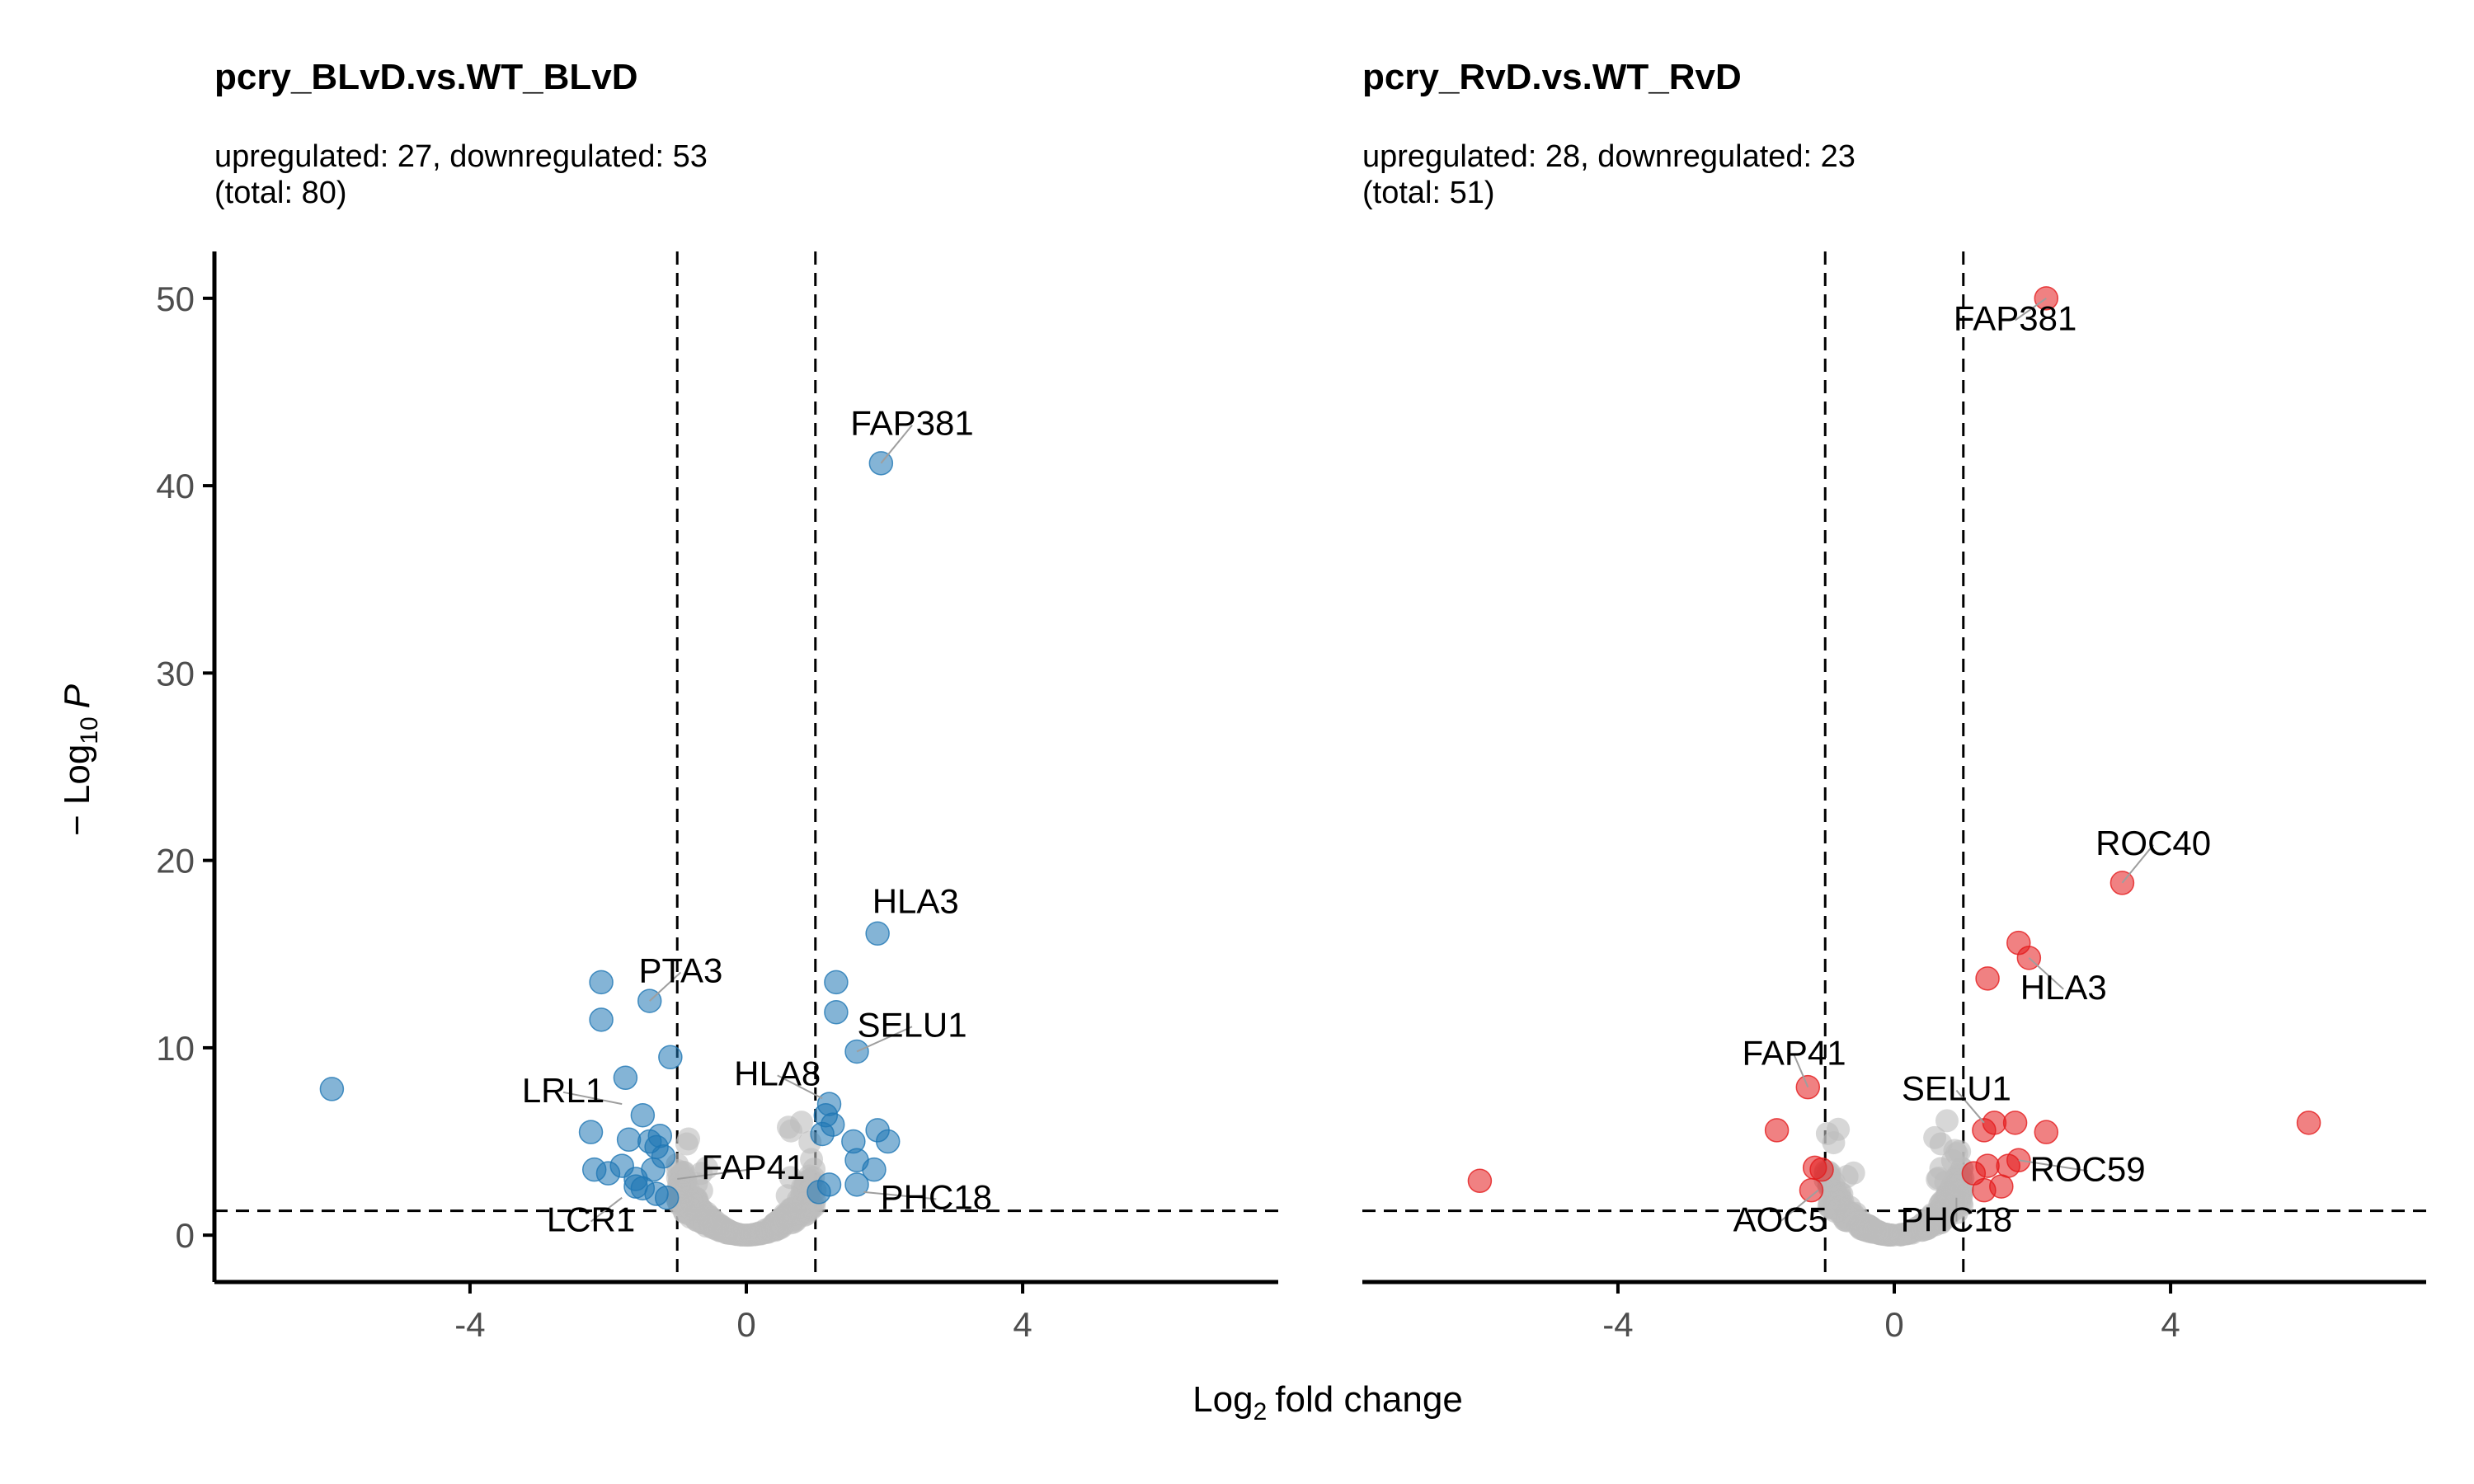 This screenshot has width=2474, height=1484. I want to click on gene-label: ROC59, so click(2088, 1168).